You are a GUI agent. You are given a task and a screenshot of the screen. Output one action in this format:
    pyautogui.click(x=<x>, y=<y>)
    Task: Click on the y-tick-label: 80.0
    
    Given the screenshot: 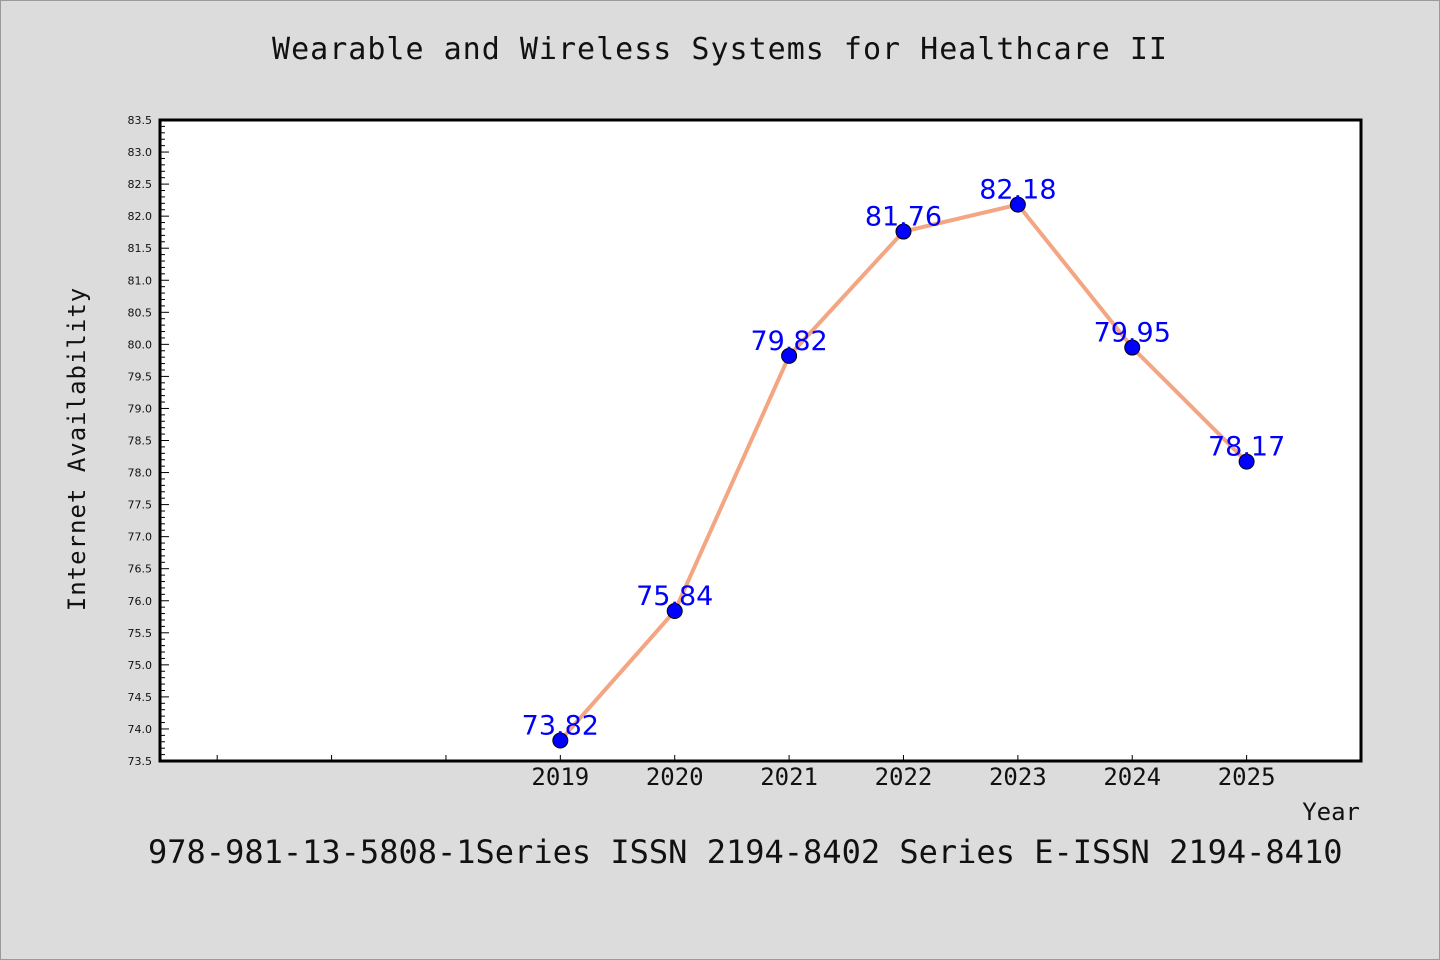 What is the action you would take?
    pyautogui.click(x=140, y=344)
    